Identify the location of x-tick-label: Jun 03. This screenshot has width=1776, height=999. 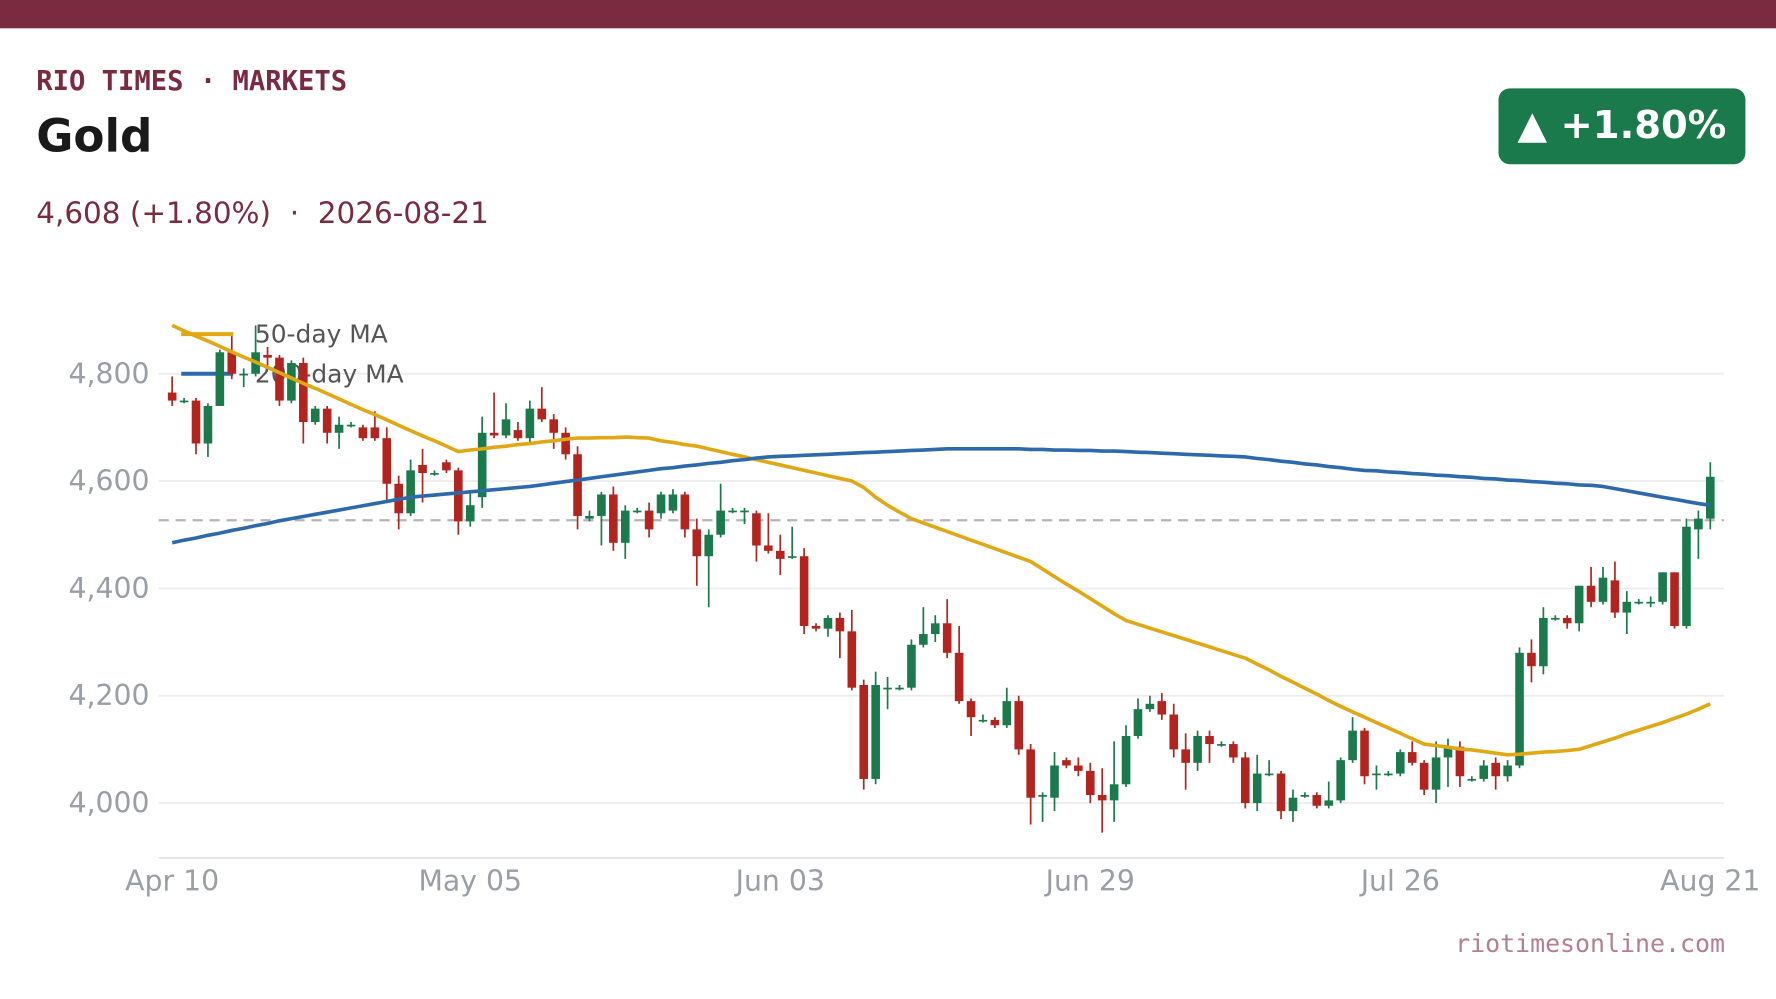
(779, 881).